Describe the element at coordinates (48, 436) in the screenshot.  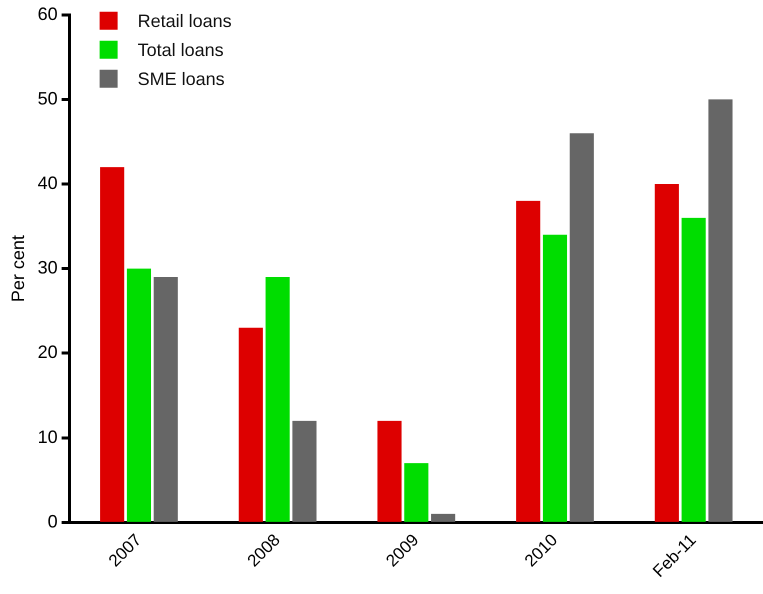
I see `y-tick-label: 10` at that location.